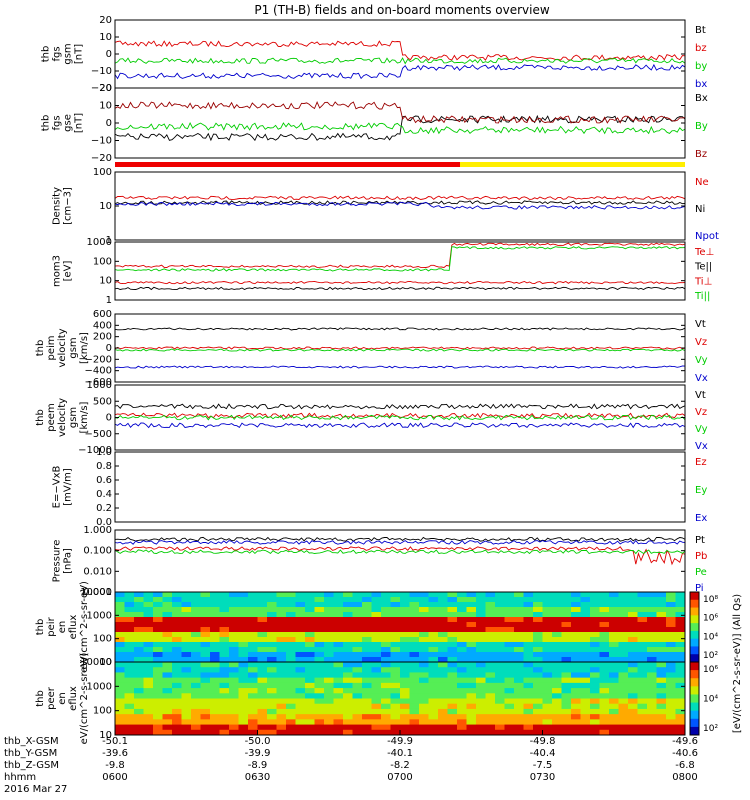  What do you see at coordinates (109, 240) in the screenshot?
I see `y-tick-label: 1` at bounding box center [109, 240].